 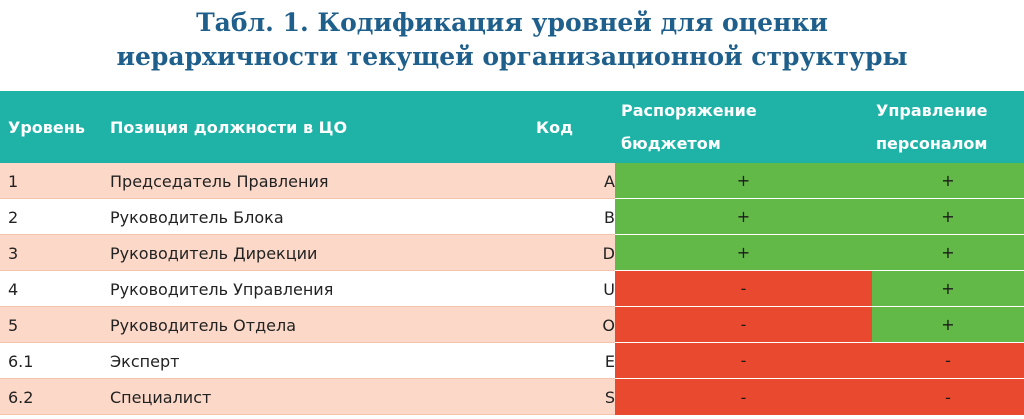 What do you see at coordinates (145, 361) in the screenshot?
I see `cell-position: Эксперт` at bounding box center [145, 361].